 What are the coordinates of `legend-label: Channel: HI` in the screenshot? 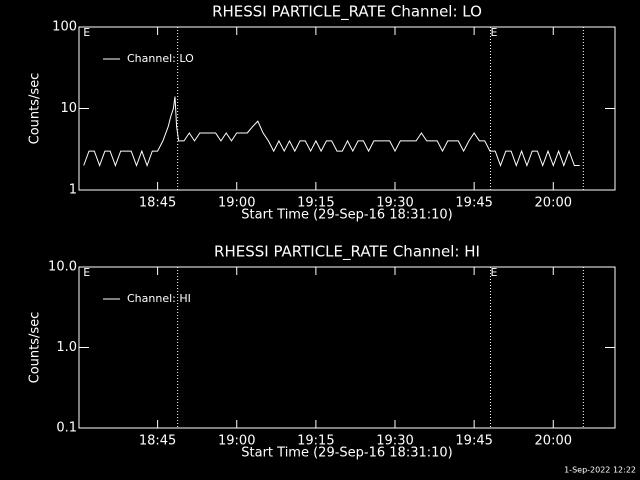 It's located at (159, 298).